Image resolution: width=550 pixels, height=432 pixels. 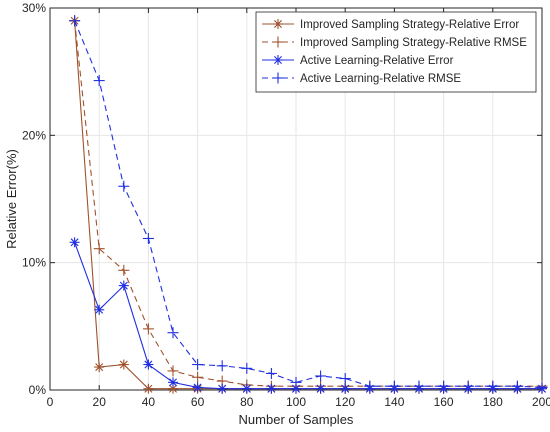 I want to click on y-tick-label: 0%, so click(x=38, y=390).